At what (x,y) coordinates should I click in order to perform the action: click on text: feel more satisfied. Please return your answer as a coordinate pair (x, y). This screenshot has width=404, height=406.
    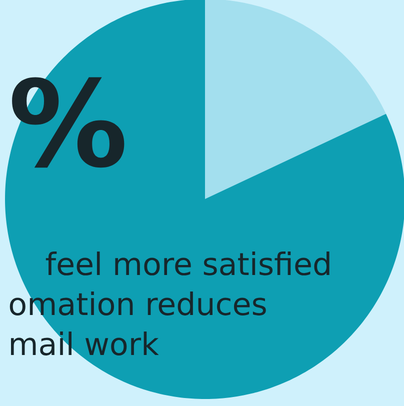
    Looking at the image, I should click on (188, 264).